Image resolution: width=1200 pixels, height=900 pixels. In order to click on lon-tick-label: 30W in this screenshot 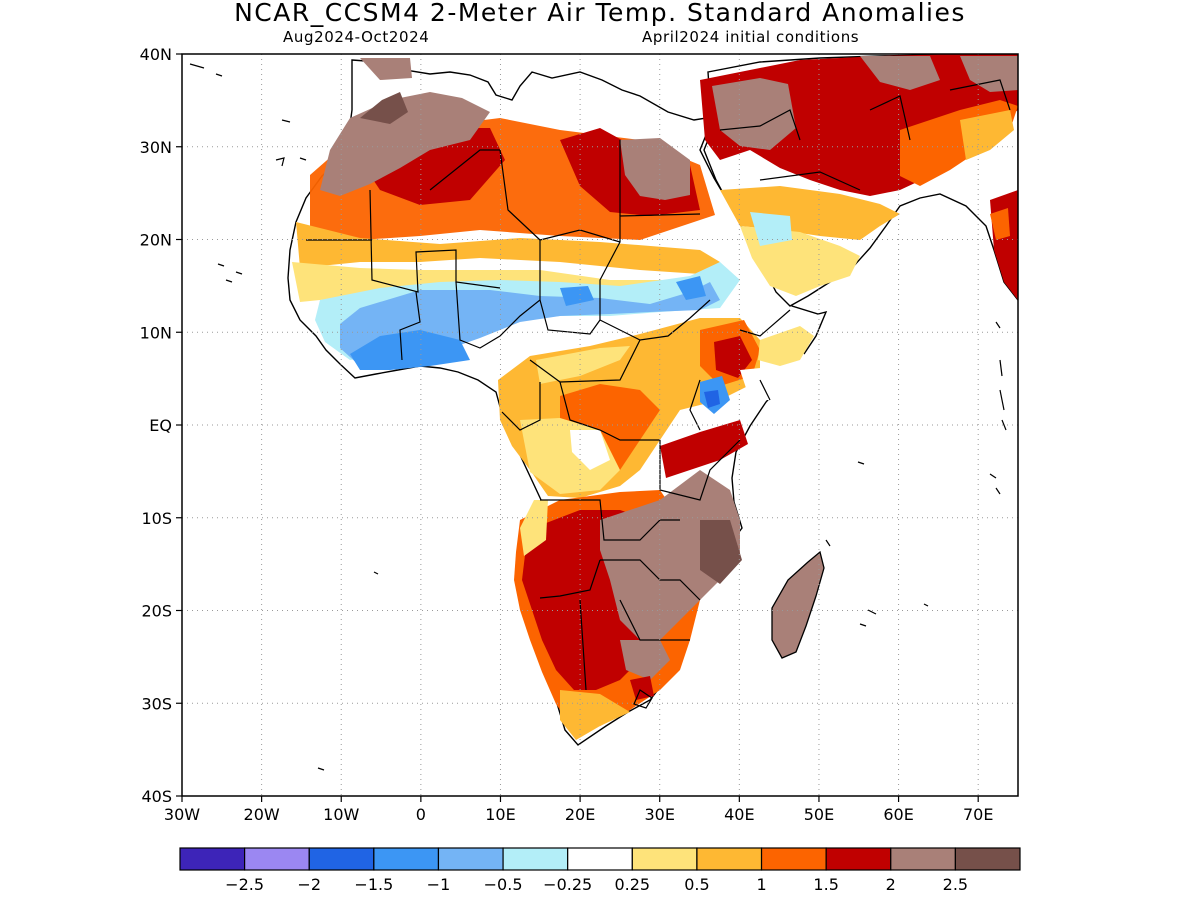, I will do `click(182, 814)`.